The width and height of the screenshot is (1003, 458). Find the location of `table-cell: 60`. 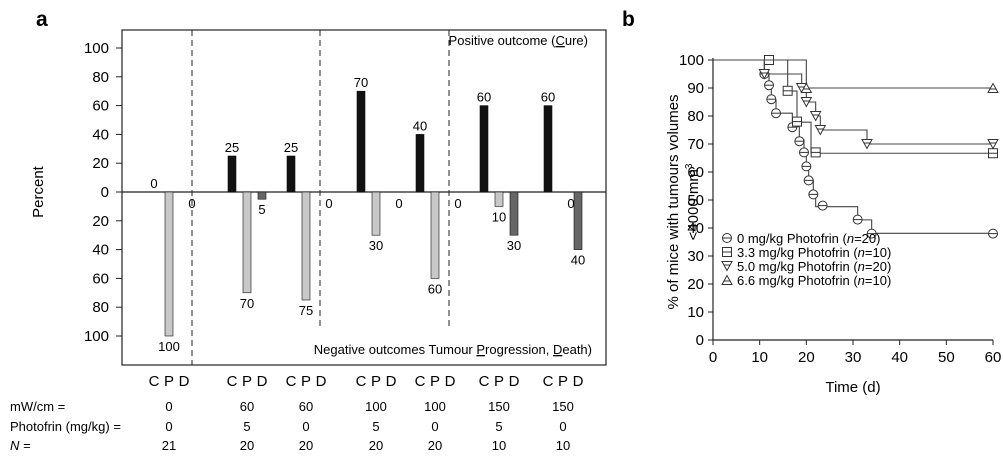

table-cell: 60 is located at coordinates (247, 406).